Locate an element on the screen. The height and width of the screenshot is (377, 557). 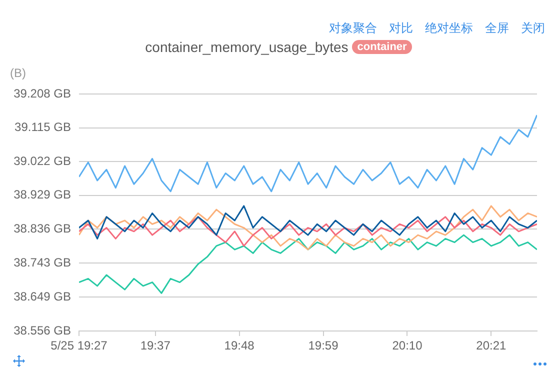
y-tick-label: 38.836 GB is located at coordinates (42, 229).